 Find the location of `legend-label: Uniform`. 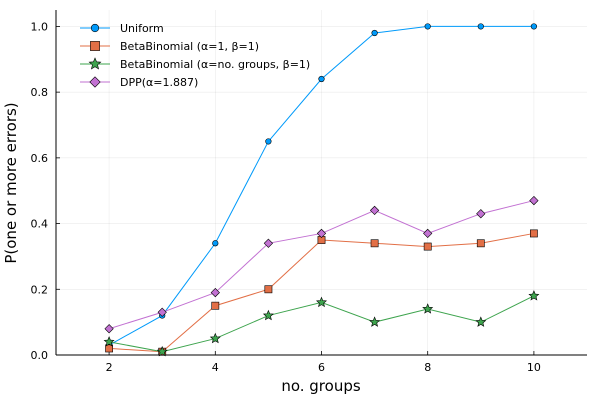

legend-label: Uniform is located at coordinates (142, 28).